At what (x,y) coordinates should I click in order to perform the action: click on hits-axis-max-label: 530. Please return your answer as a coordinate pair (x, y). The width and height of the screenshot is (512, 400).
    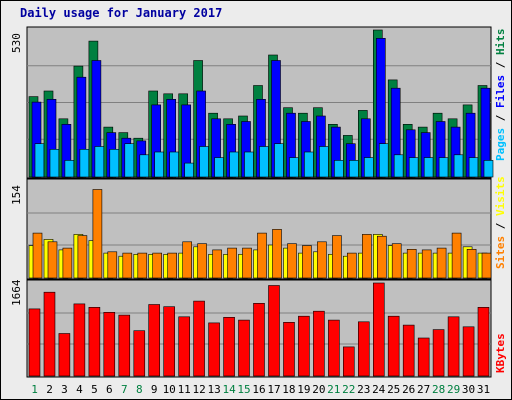
    Looking at the image, I should click on (16, 43).